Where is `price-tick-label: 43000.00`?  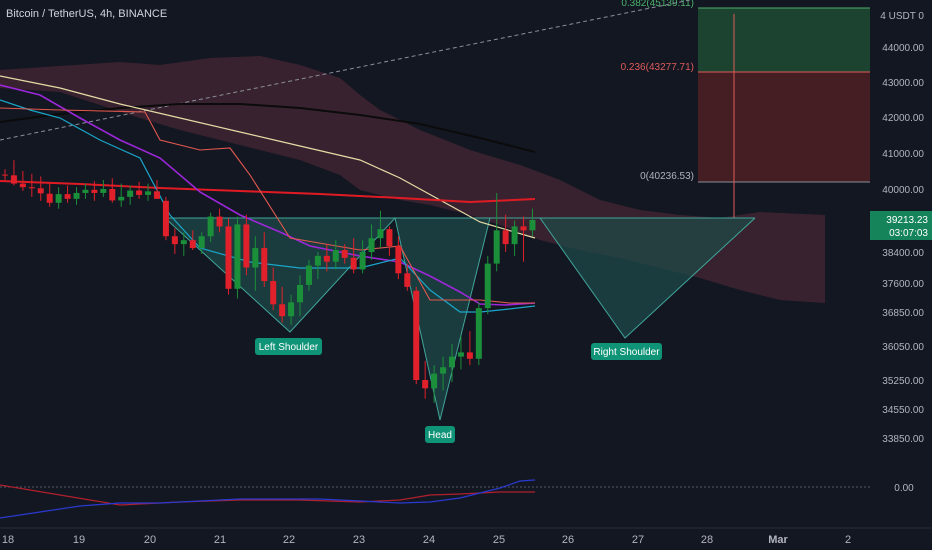 price-tick-label: 43000.00 is located at coordinates (903, 83).